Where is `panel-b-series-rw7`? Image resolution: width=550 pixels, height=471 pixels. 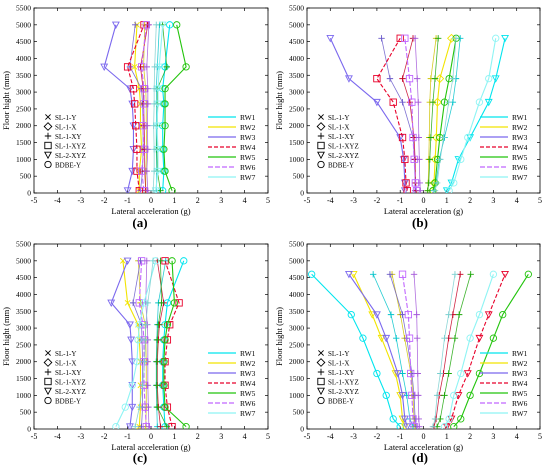
panel-b-series-rw7 is located at coordinates (465, 113).